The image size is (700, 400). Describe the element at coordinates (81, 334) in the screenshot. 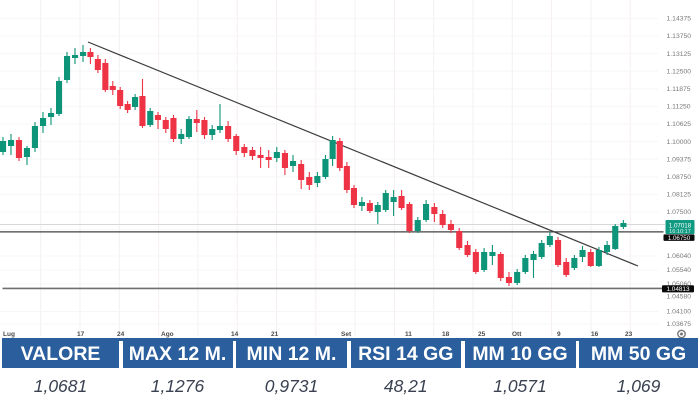

I see `svg-text: 17` at that location.